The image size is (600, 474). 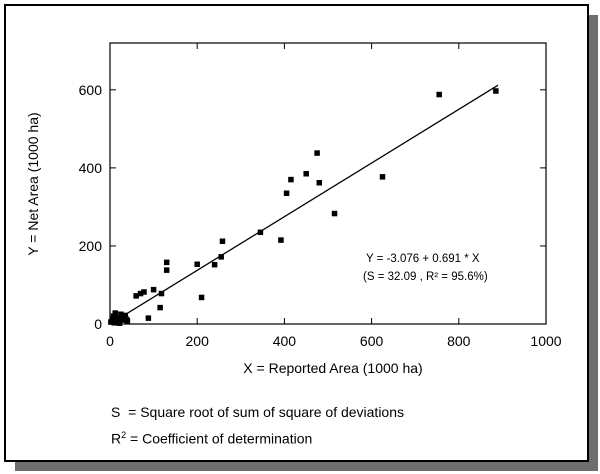 What do you see at coordinates (425, 277) in the screenshot?
I see `regression-stats: (S = 32.09 , R² = 95.6%)` at bounding box center [425, 277].